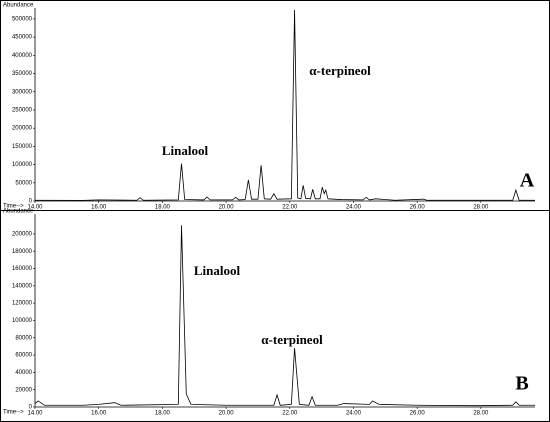 The image size is (550, 422). I want to click on y-tick-label: 120000, so click(22, 304).